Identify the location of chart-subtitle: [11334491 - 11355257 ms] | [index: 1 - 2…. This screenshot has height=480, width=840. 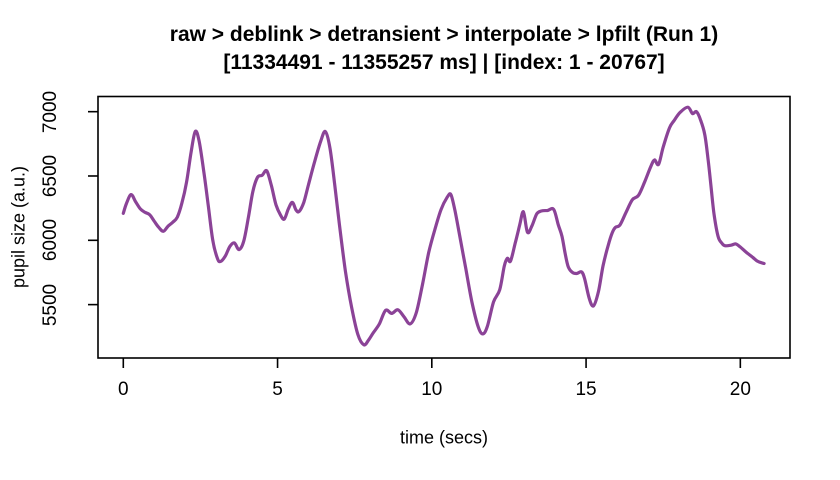
(444, 62).